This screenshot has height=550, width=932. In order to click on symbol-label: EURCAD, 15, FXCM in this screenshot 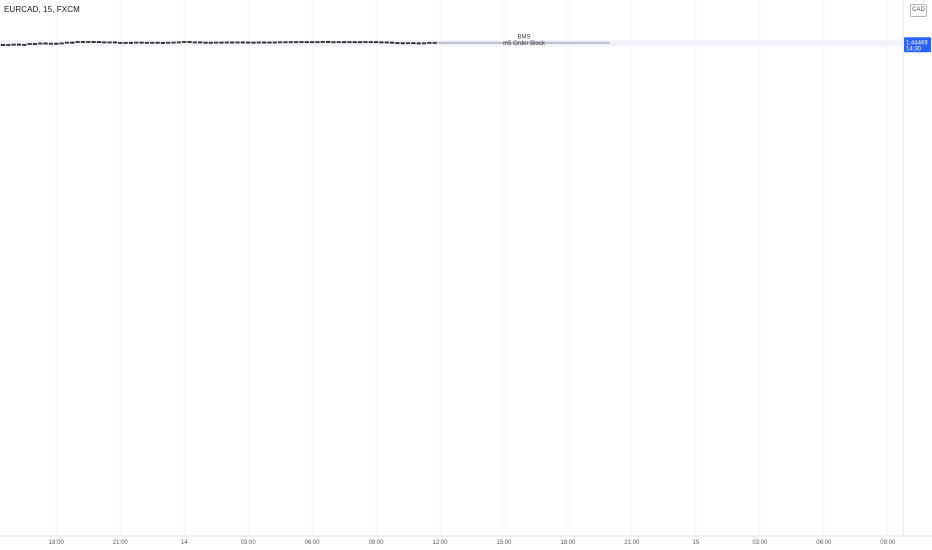, I will do `click(42, 9)`.